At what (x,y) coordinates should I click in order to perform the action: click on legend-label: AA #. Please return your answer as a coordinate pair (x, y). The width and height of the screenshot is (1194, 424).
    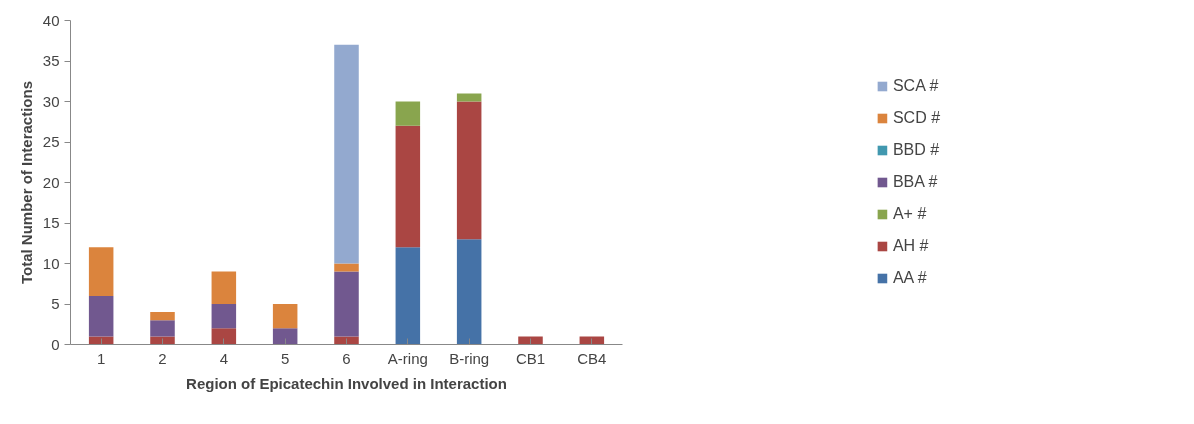
    Looking at the image, I should click on (909, 278).